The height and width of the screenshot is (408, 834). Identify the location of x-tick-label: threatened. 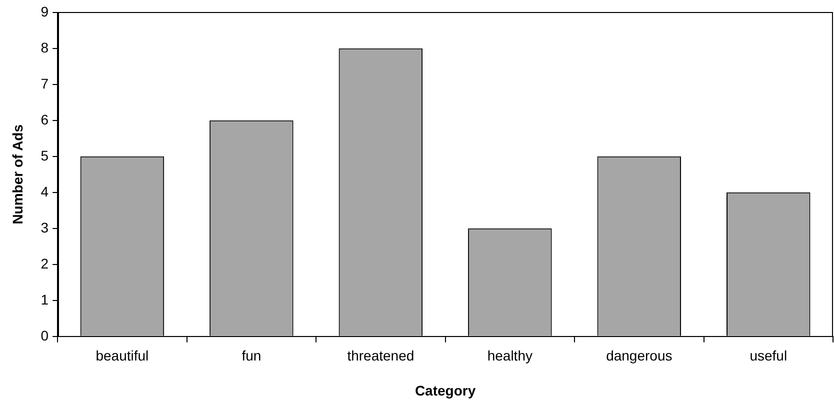
(380, 356).